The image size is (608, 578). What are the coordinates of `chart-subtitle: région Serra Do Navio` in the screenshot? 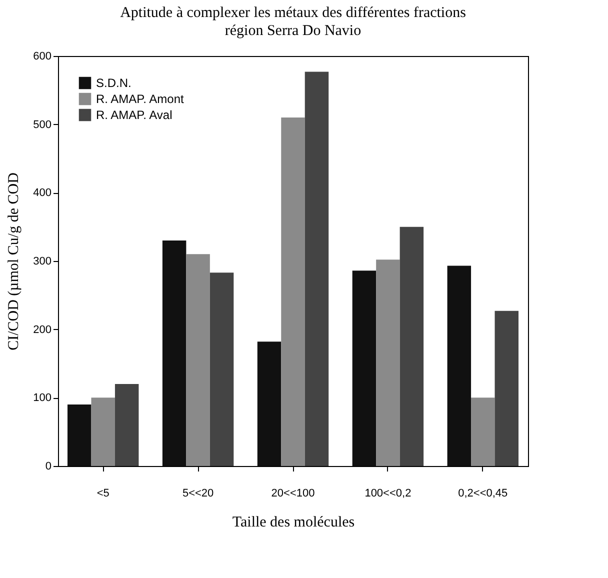 It's located at (293, 31).